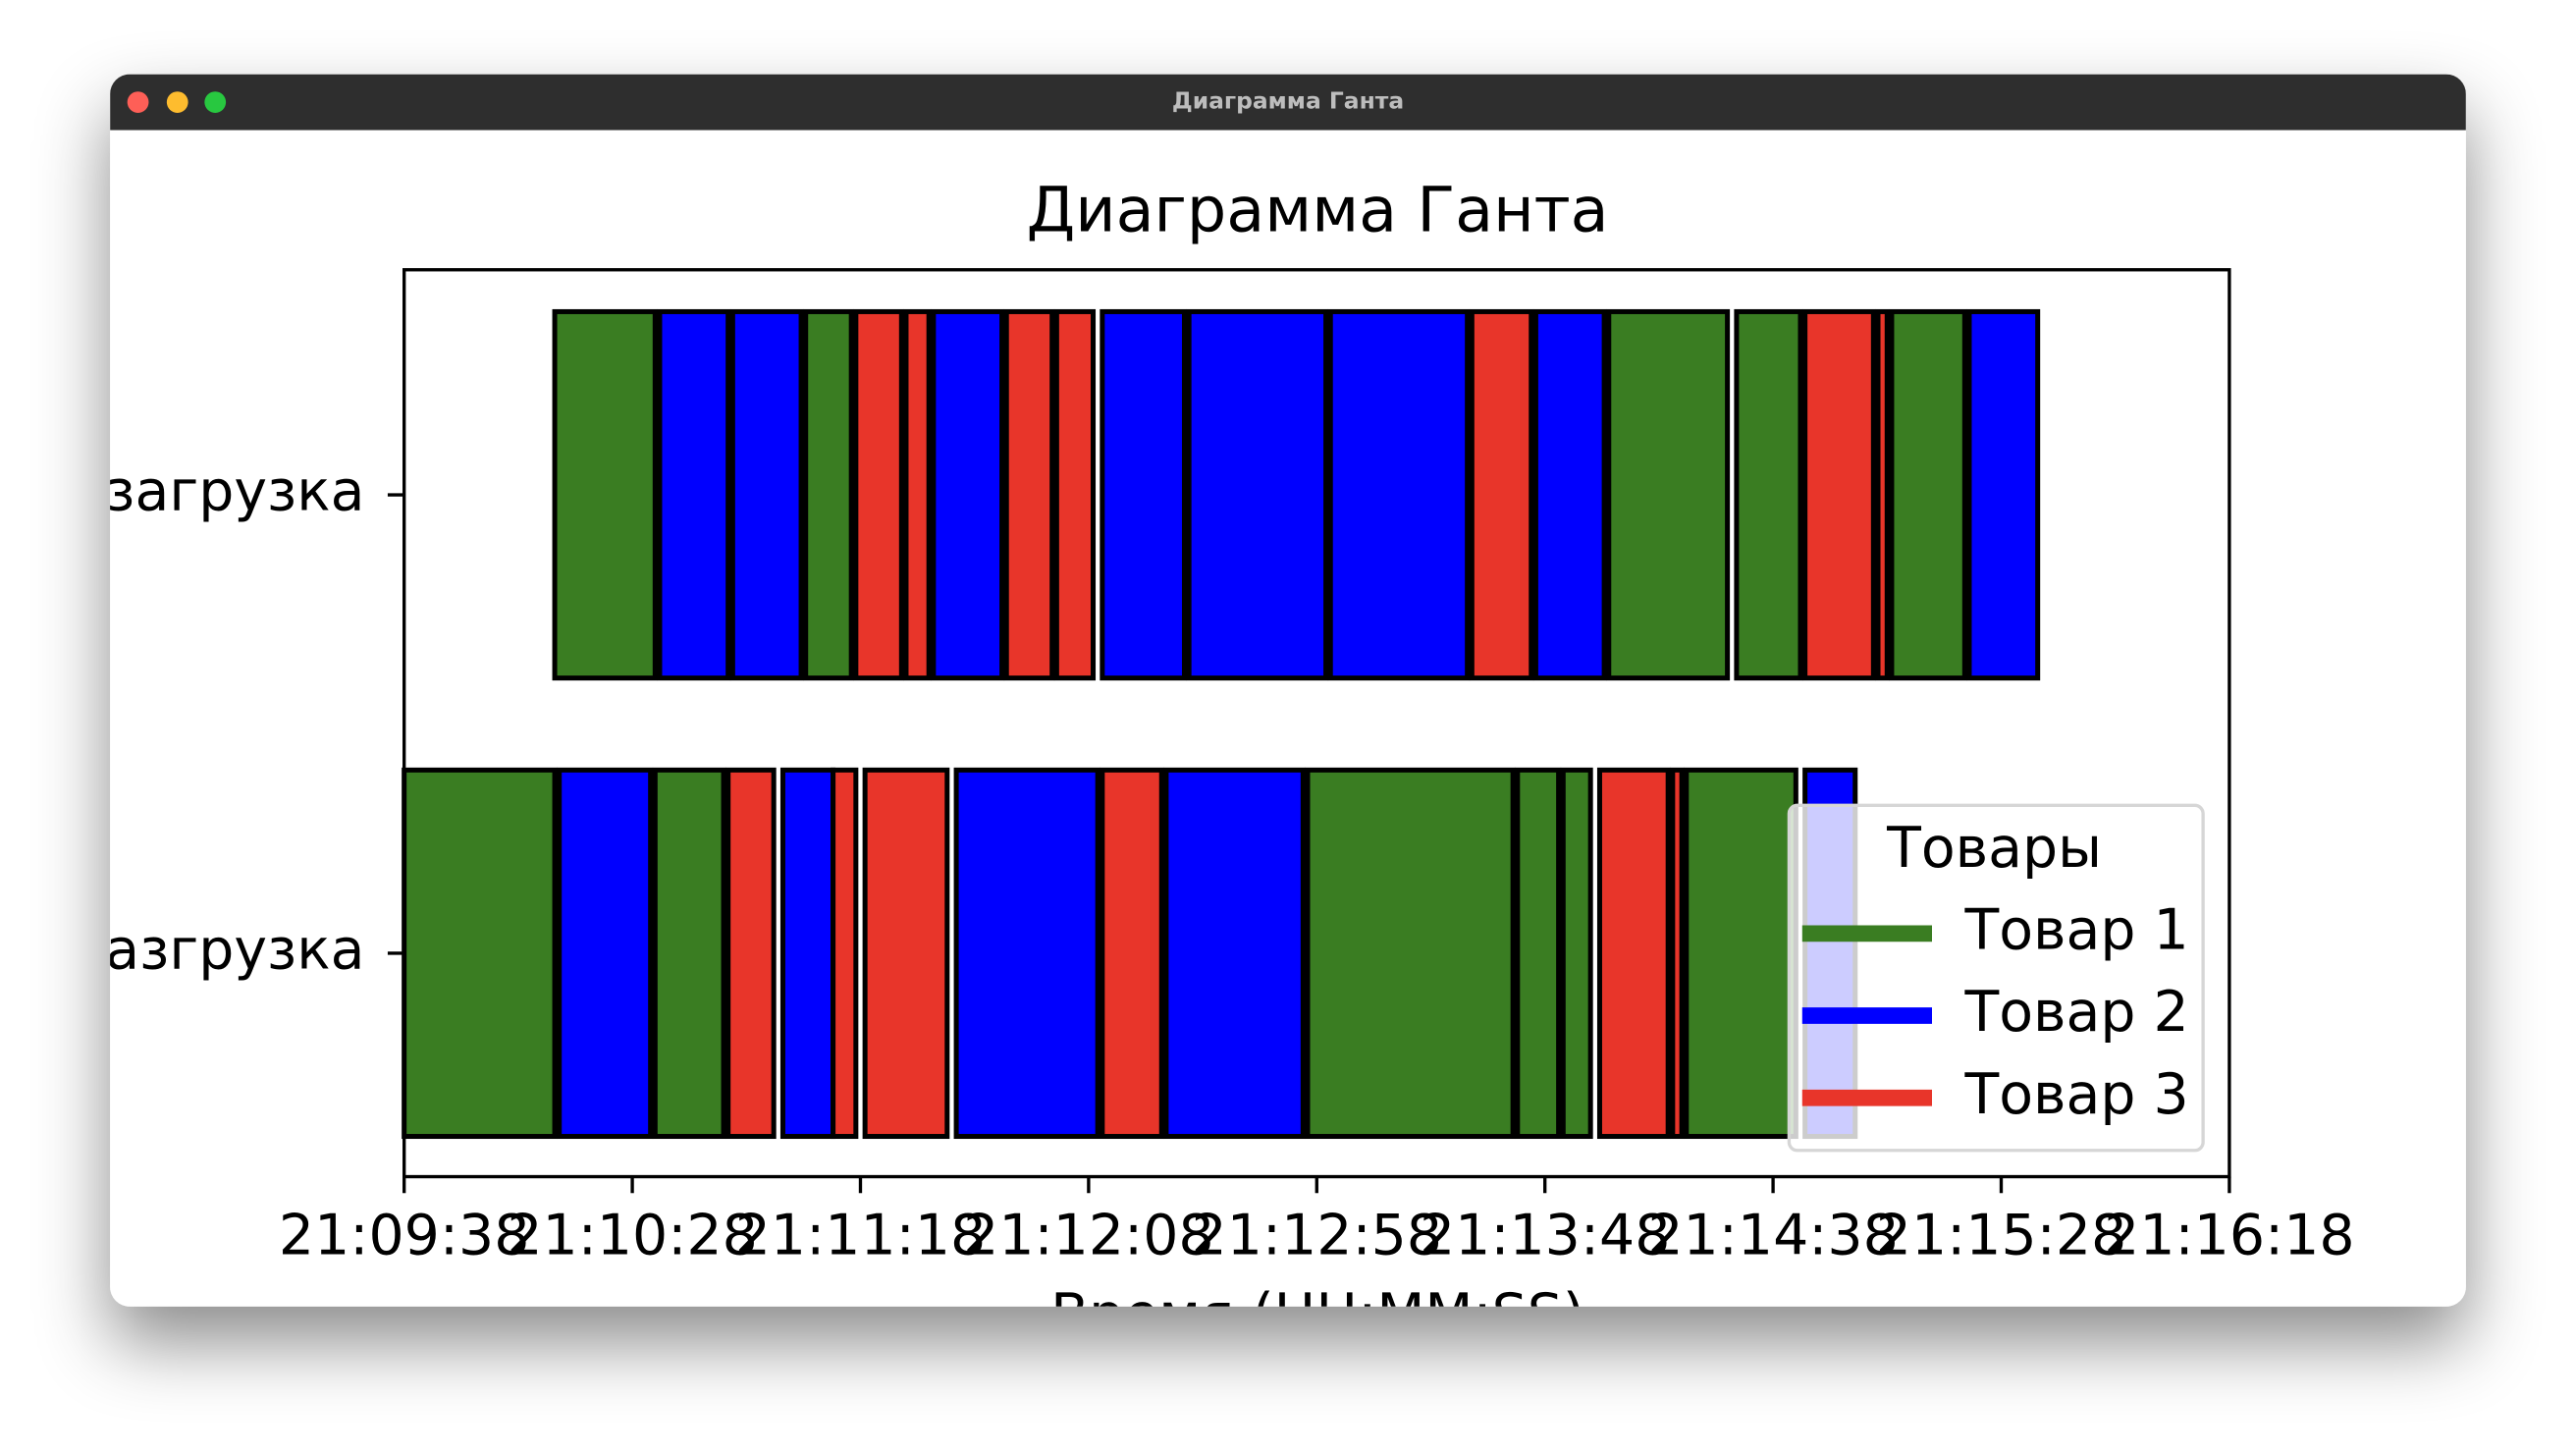  What do you see at coordinates (2075, 929) in the screenshot?
I see `legend-label: Товар 1` at bounding box center [2075, 929].